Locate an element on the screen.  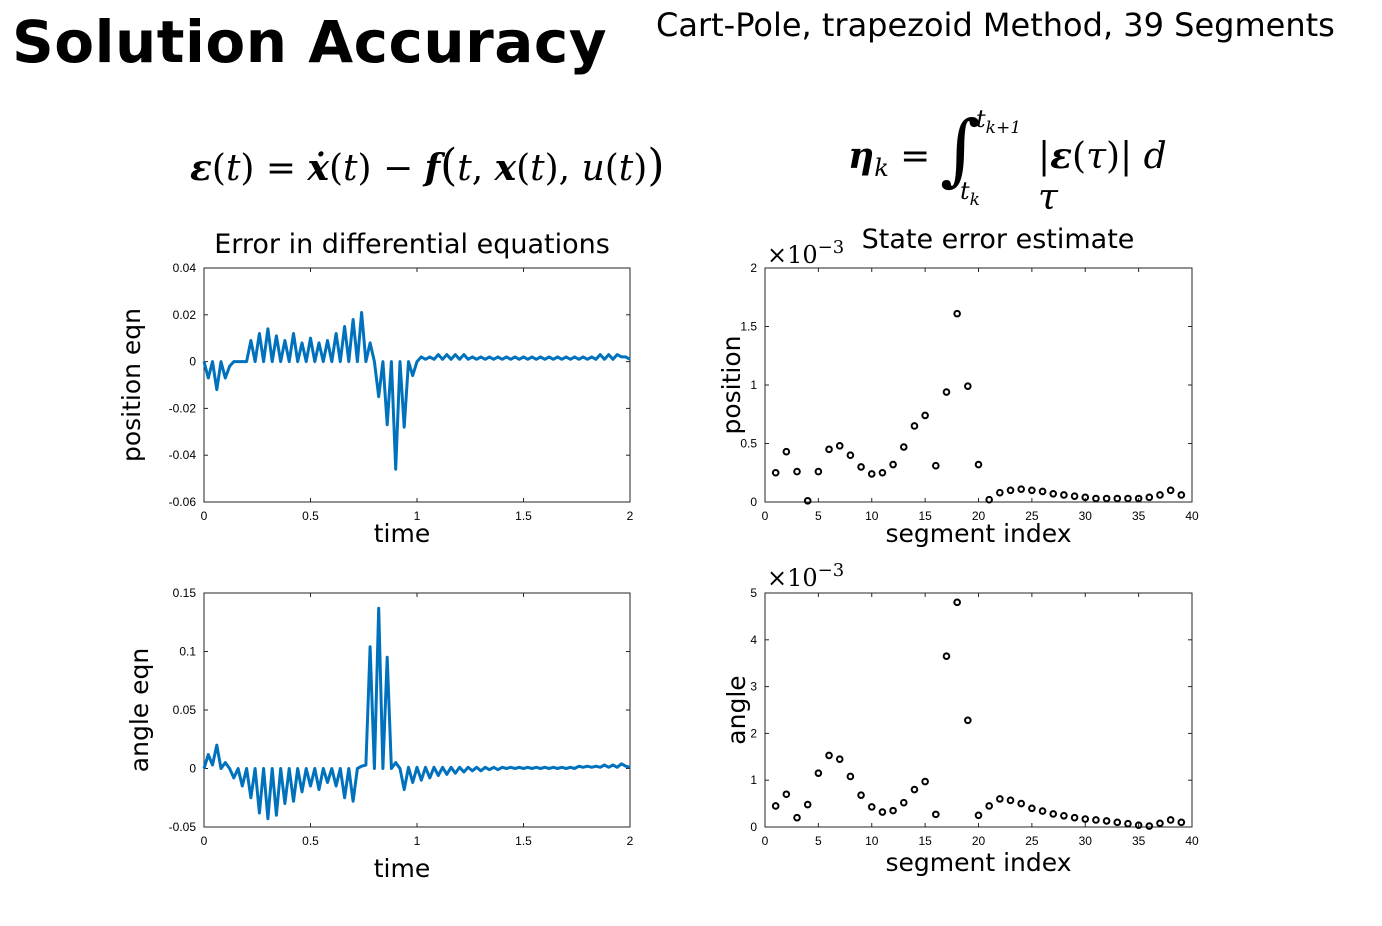
chart2-xtick-label: 0 is located at coordinates (765, 516).